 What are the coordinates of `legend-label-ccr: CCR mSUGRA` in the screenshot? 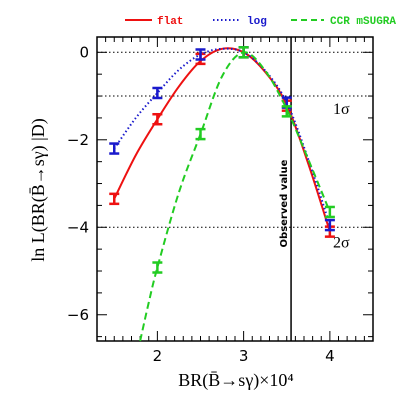 It's located at (363, 22).